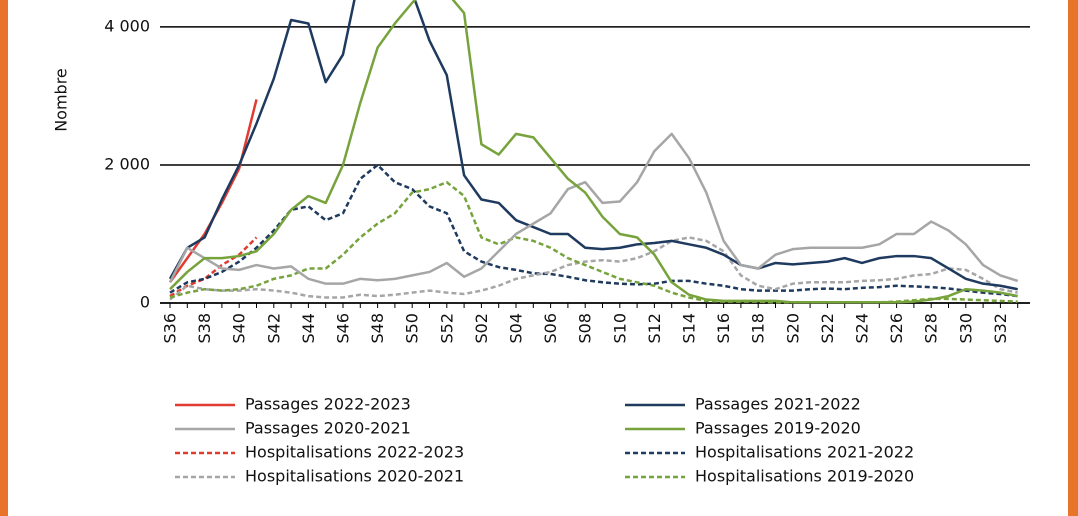 Image resolution: width=1078 pixels, height=516 pixels. Describe the element at coordinates (516, 328) in the screenshot. I see `x-tick-label: S04` at that location.